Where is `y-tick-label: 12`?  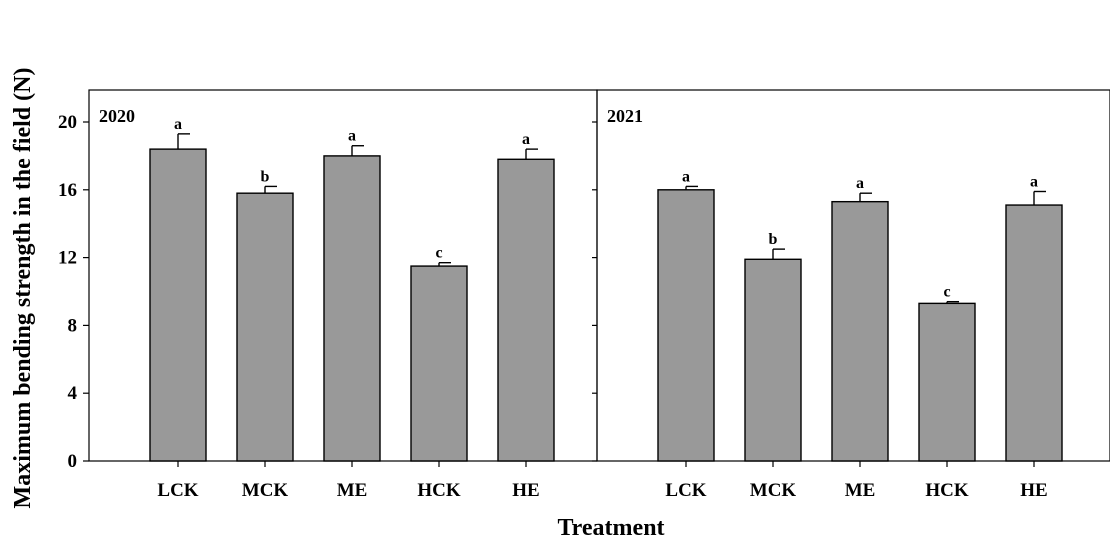
y-tick-label: 12 is located at coordinates (67, 258).